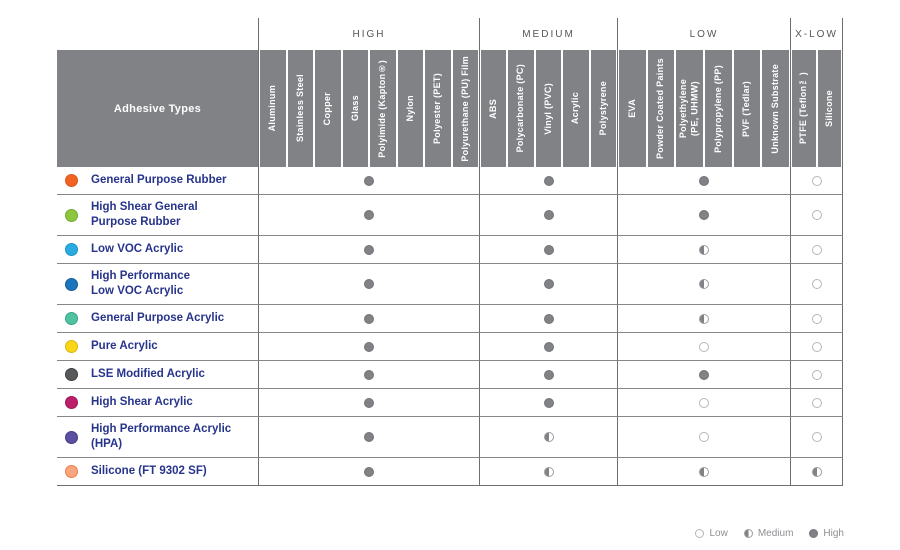  I want to click on substrate-column-label: Powder Coated Paints, so click(660, 108).